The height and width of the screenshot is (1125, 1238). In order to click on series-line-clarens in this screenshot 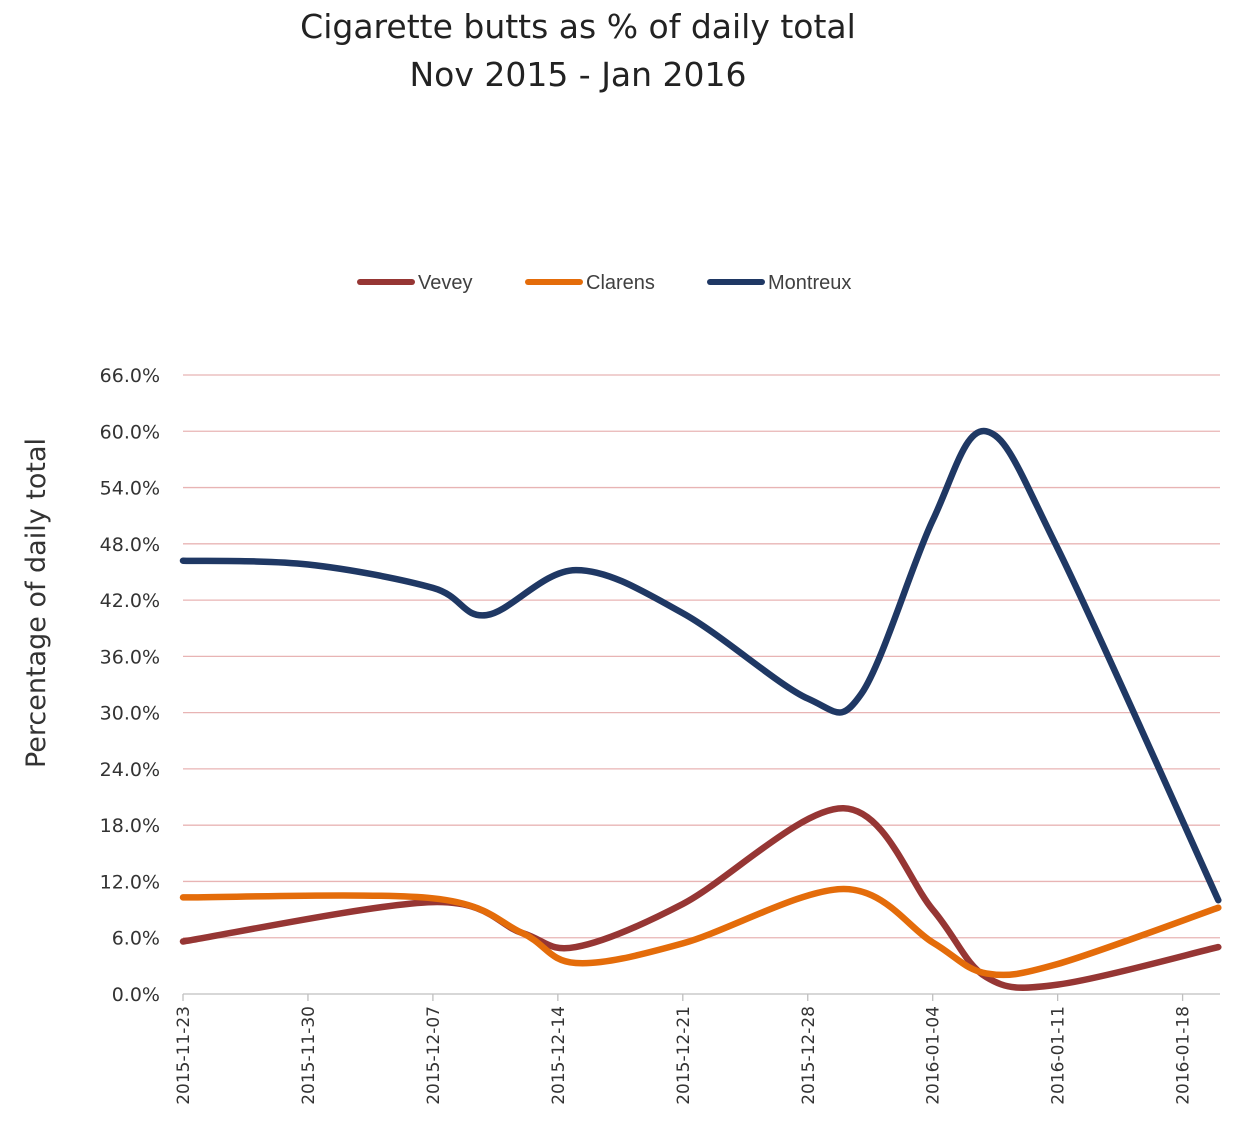, I will do `click(700, 932)`.